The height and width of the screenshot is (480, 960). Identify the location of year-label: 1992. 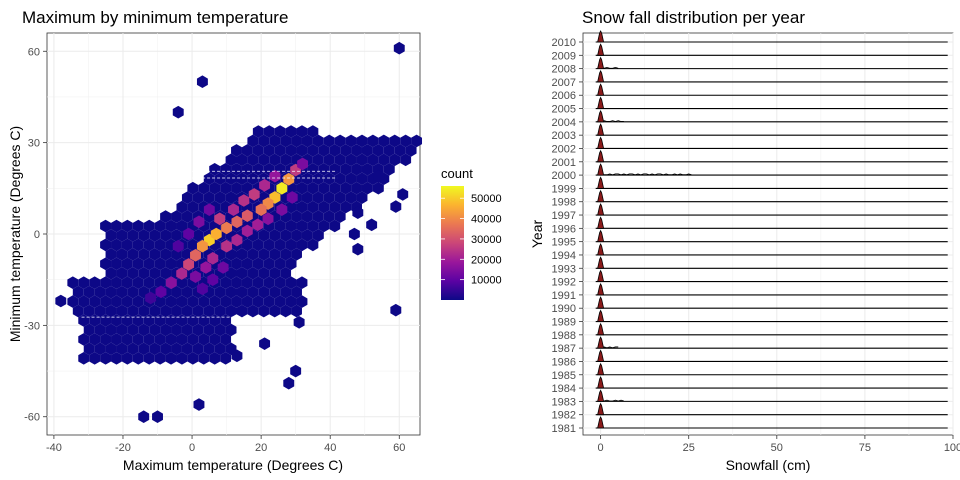
(564, 283).